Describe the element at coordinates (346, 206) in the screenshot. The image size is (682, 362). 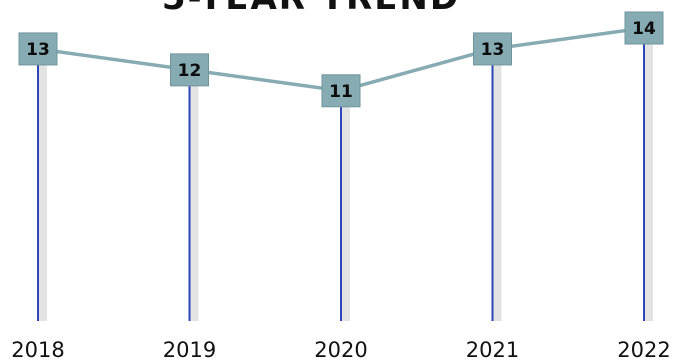
I see `drop-line-shadow-2020` at that location.